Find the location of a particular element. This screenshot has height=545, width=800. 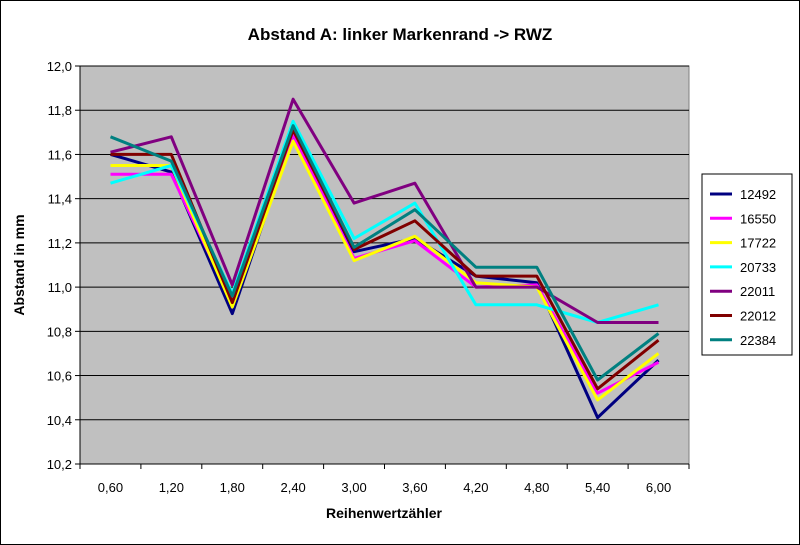

x-tick-label: 5,40 is located at coordinates (597, 487).